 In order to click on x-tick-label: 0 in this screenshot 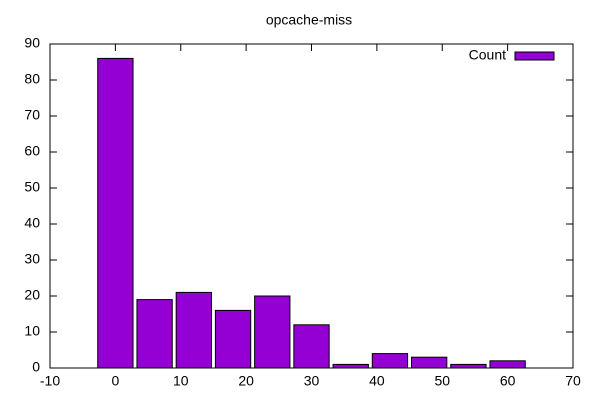, I will do `click(115, 381)`.